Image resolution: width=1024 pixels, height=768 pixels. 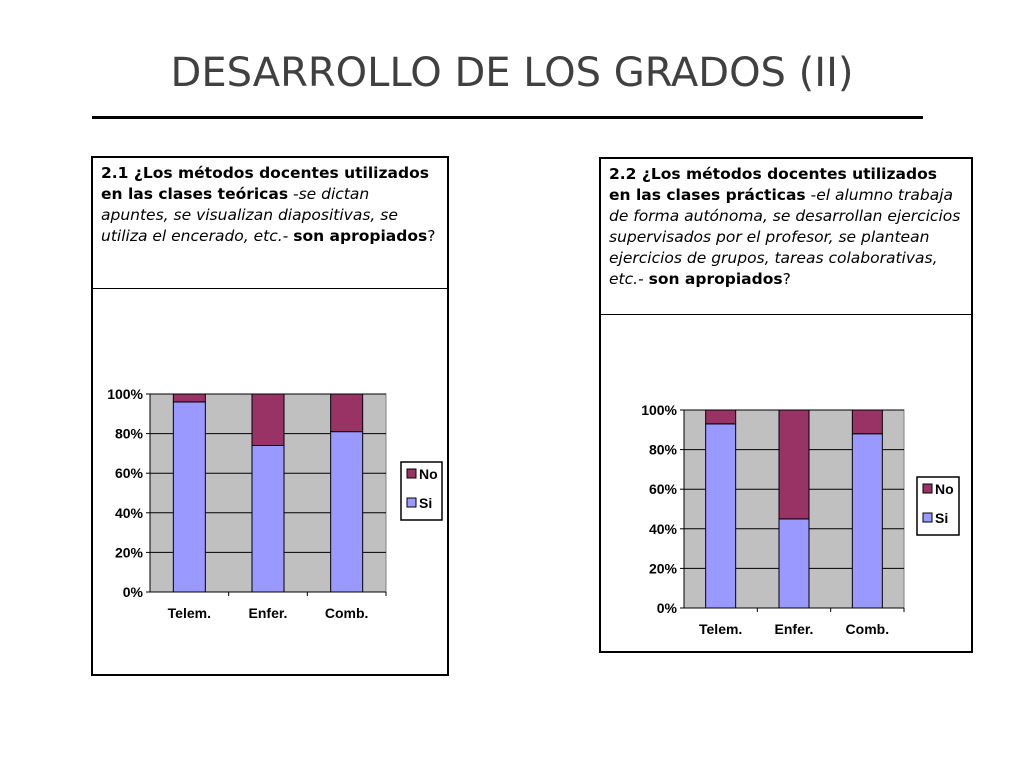 I want to click on chart-practice: 0% 20% 40% 60% 80% 100% Telem. Enfer. Comb. No Si, so click(x=800, y=519).